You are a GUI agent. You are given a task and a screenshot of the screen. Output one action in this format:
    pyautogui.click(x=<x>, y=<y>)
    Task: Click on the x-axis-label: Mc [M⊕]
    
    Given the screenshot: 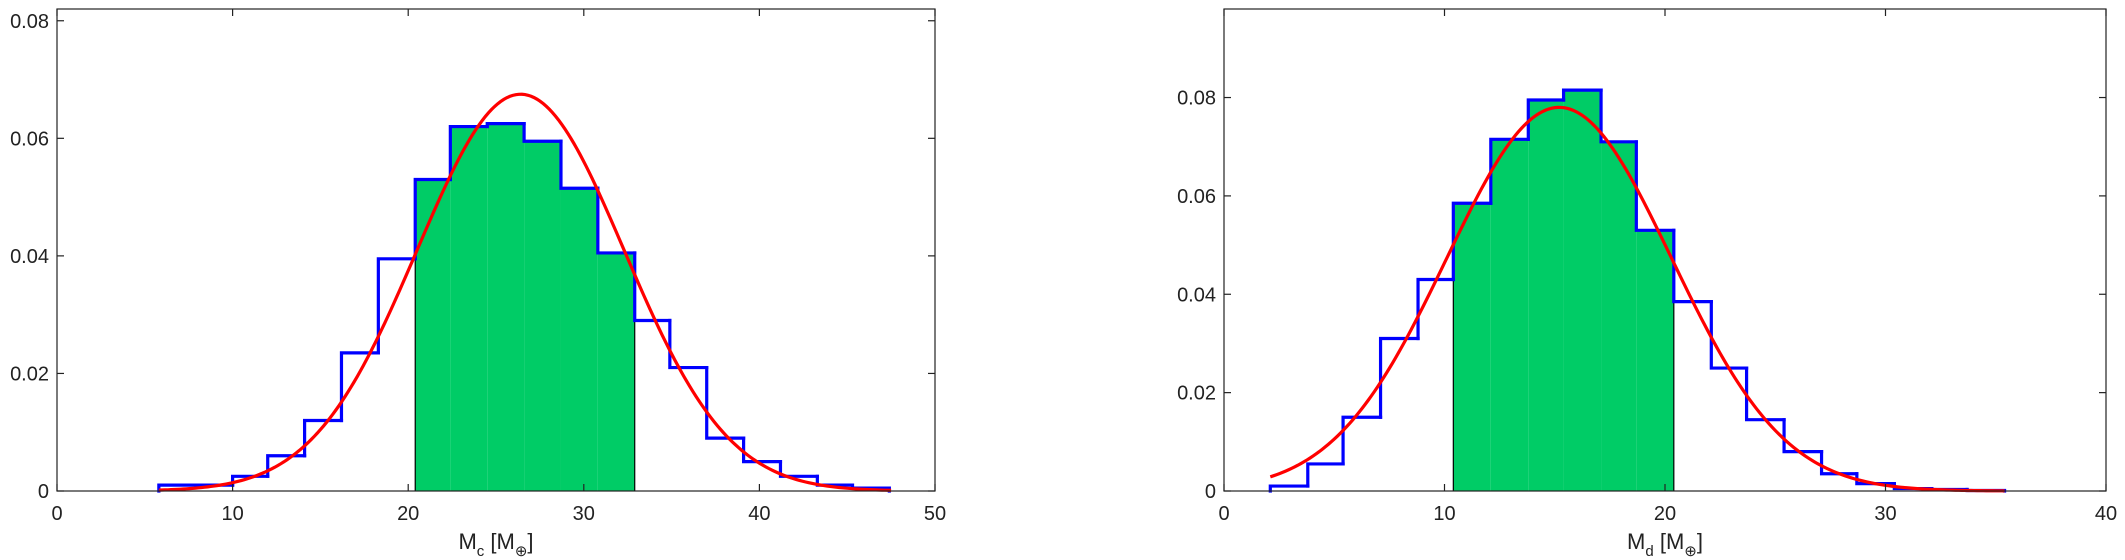 What is the action you would take?
    pyautogui.click(x=495, y=544)
    